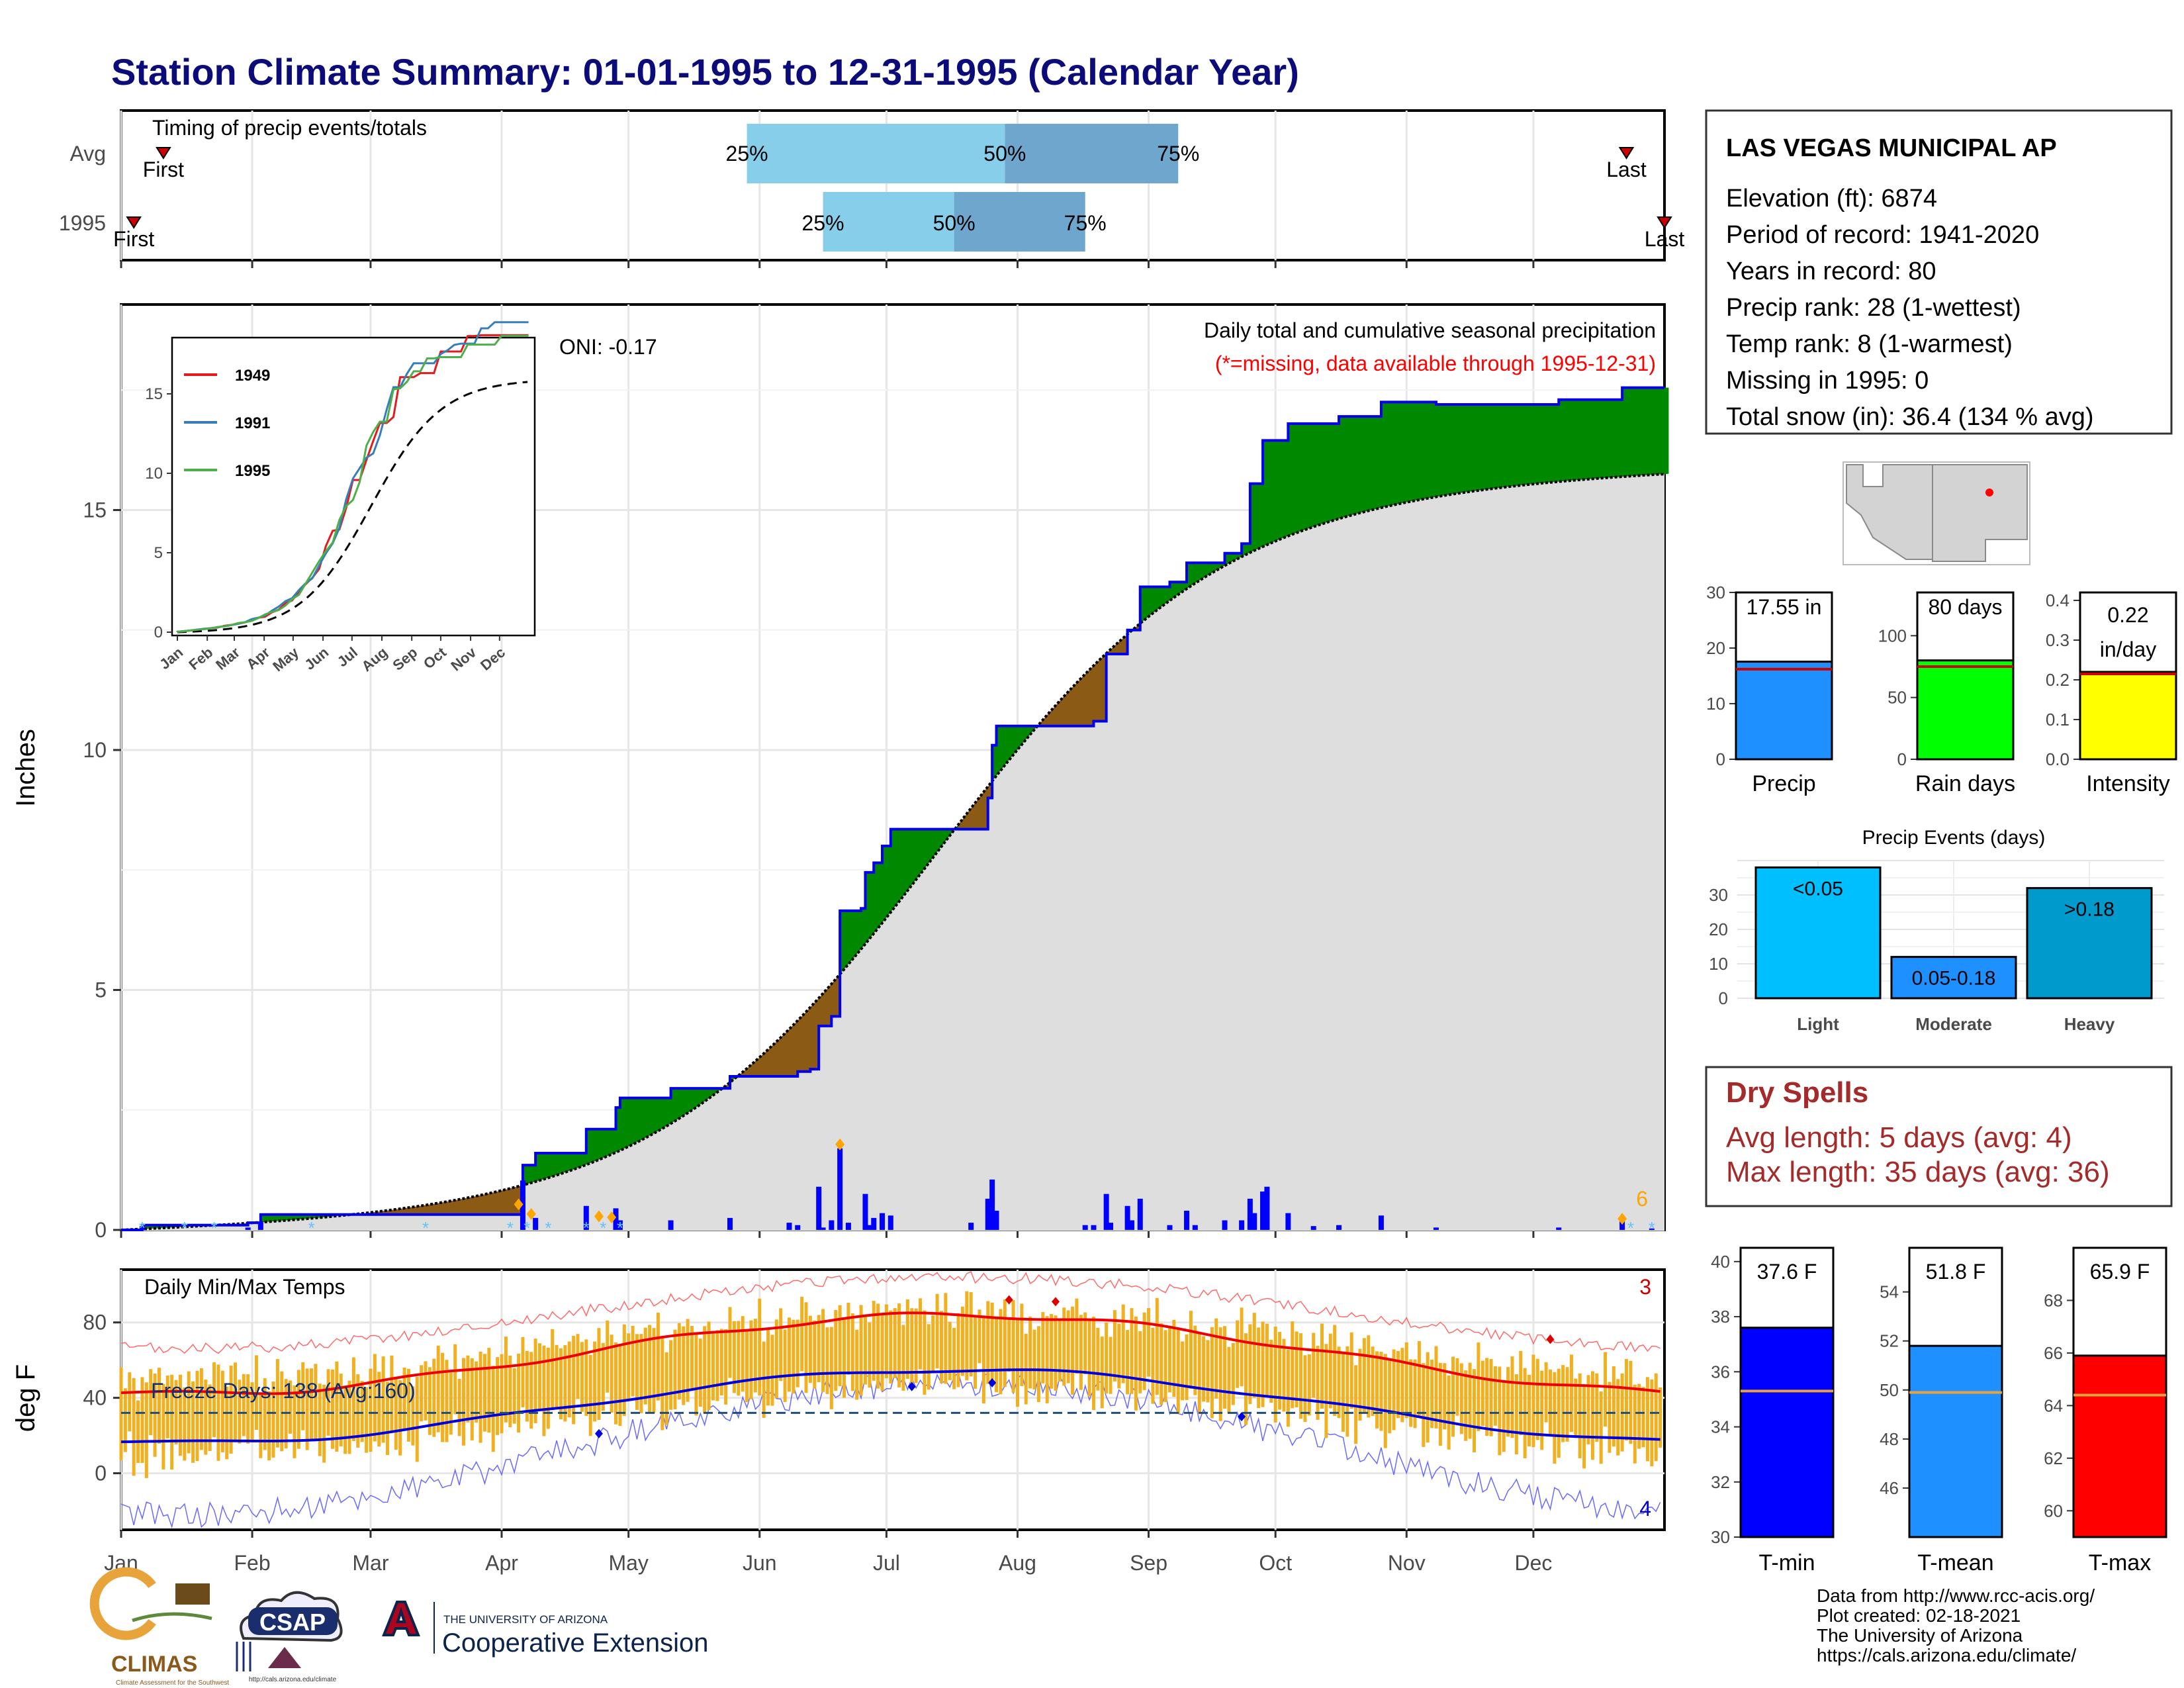  I want to click on tbar-t-min, so click(1787, 1432).